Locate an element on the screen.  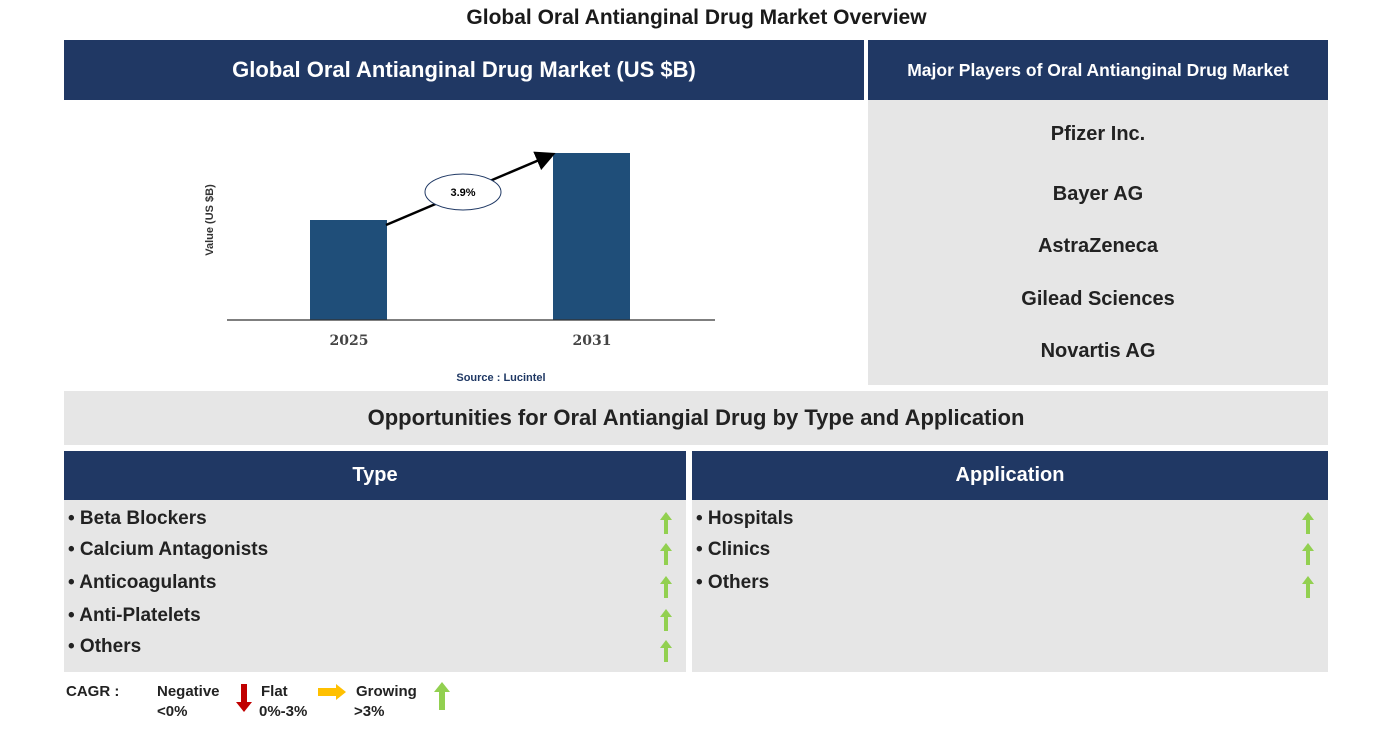
source-label: Source : Lucintel is located at coordinates (500, 378).